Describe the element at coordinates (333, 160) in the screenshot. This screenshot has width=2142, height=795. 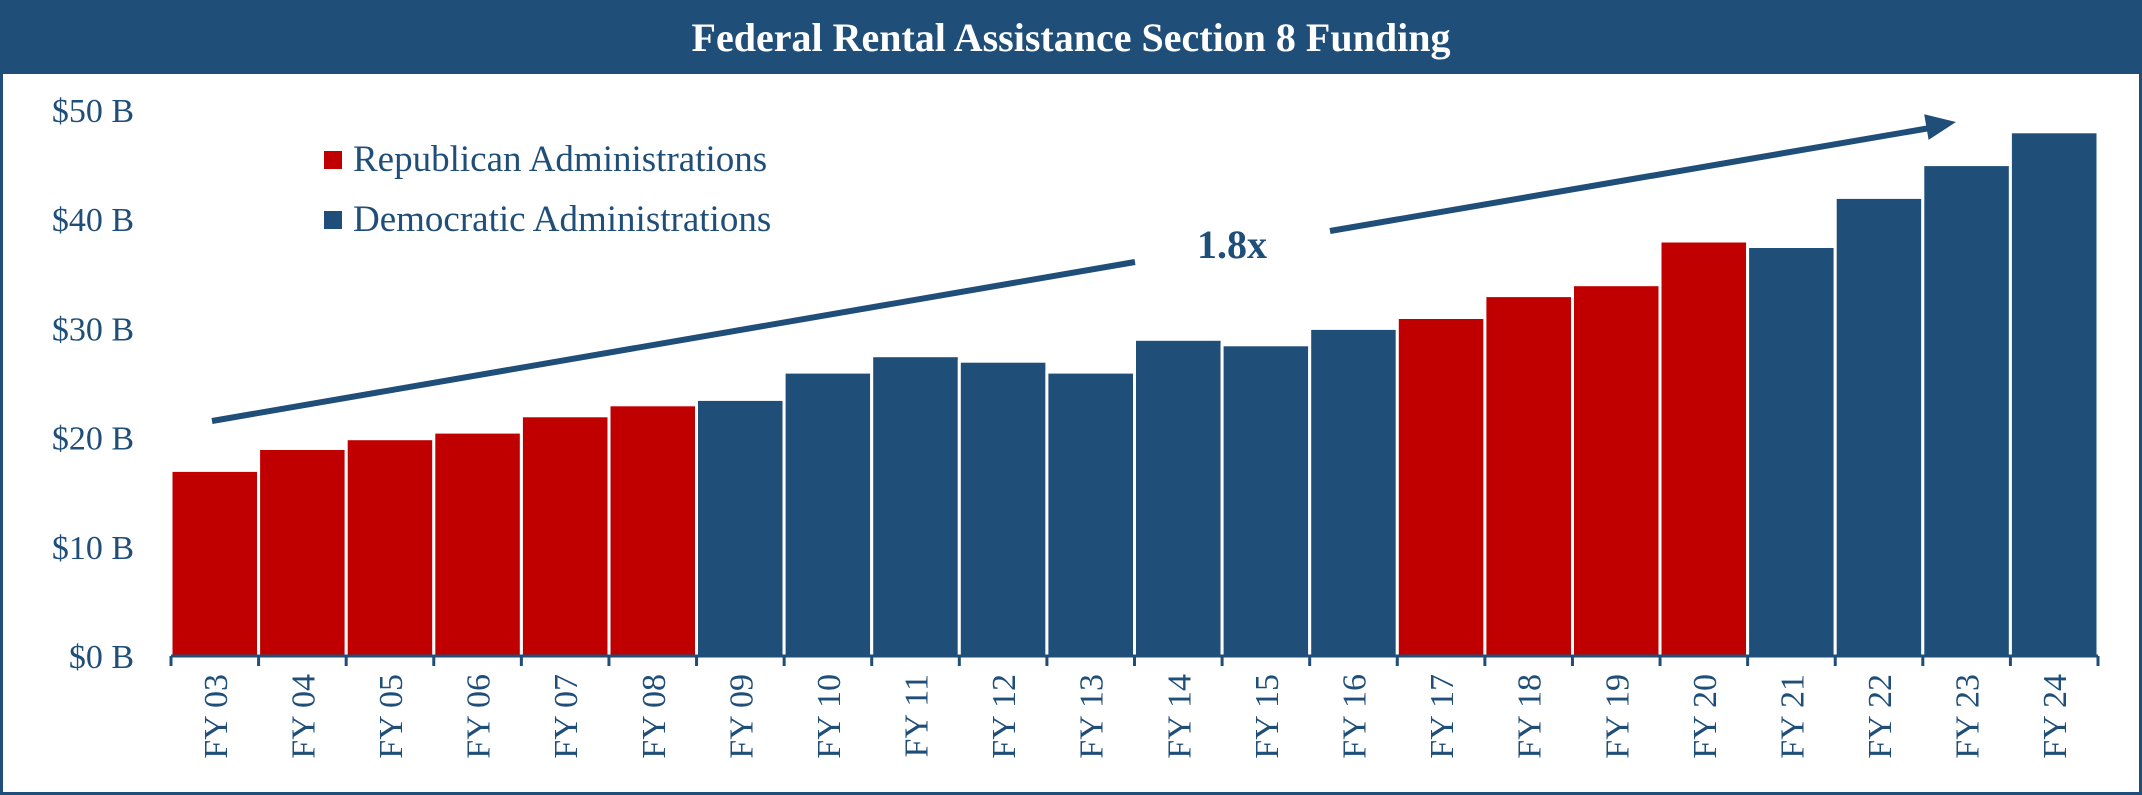
I see `legend-swatch-republican` at that location.